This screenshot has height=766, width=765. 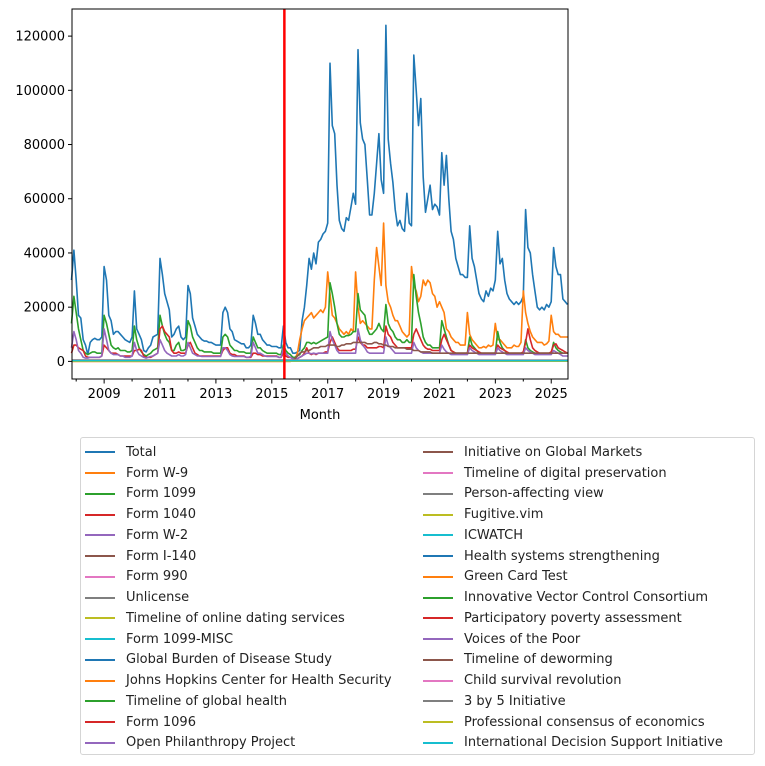 What do you see at coordinates (157, 577) in the screenshot?
I see `legend-label: Form 990` at bounding box center [157, 577].